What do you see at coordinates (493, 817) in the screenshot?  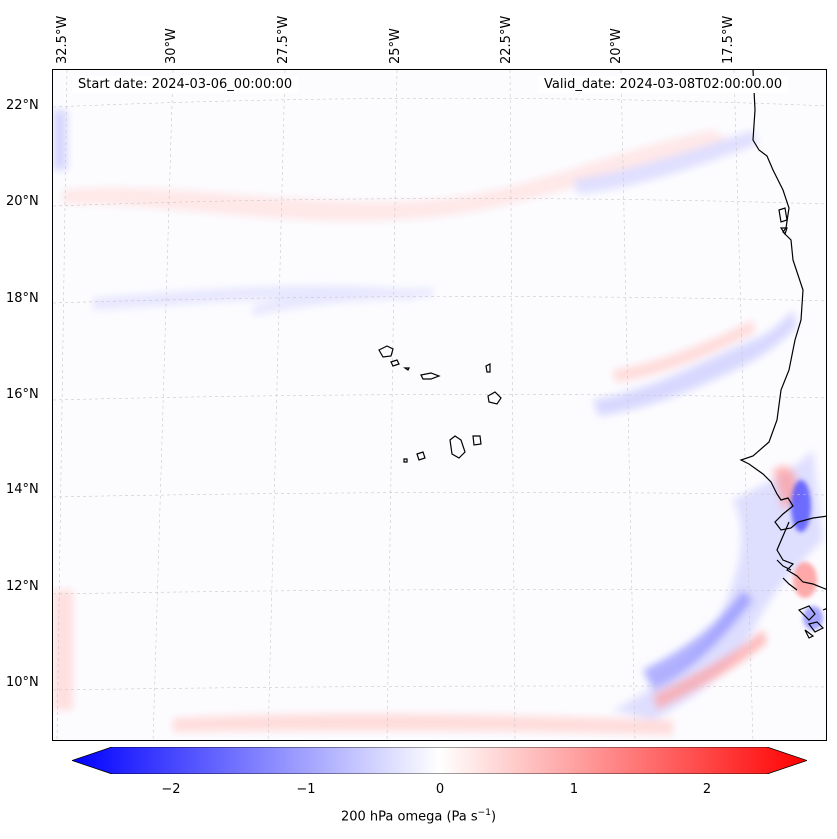 I see `colorbar-label-close: )` at bounding box center [493, 817].